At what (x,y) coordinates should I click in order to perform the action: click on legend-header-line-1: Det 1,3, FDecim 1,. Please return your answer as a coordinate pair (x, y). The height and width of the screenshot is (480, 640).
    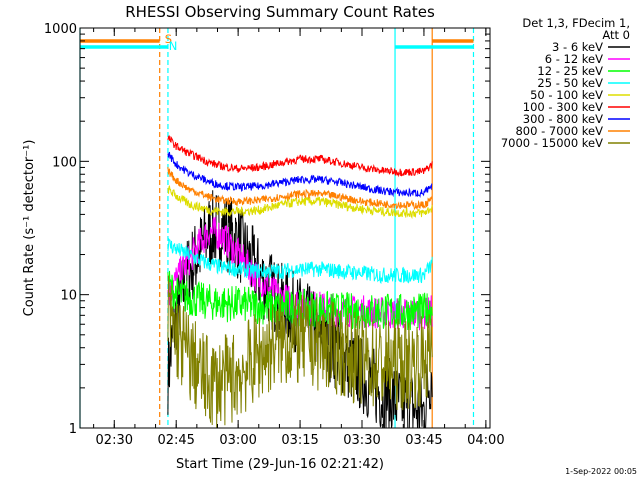
    Looking at the image, I should click on (576, 23).